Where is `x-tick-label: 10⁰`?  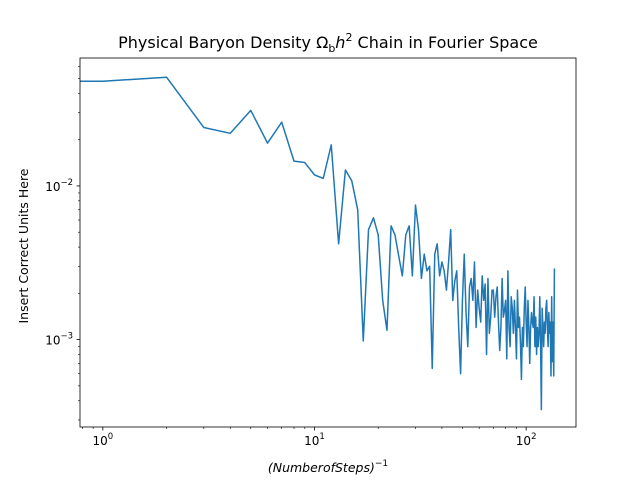
x-tick-label: 10⁰ is located at coordinates (102, 440).